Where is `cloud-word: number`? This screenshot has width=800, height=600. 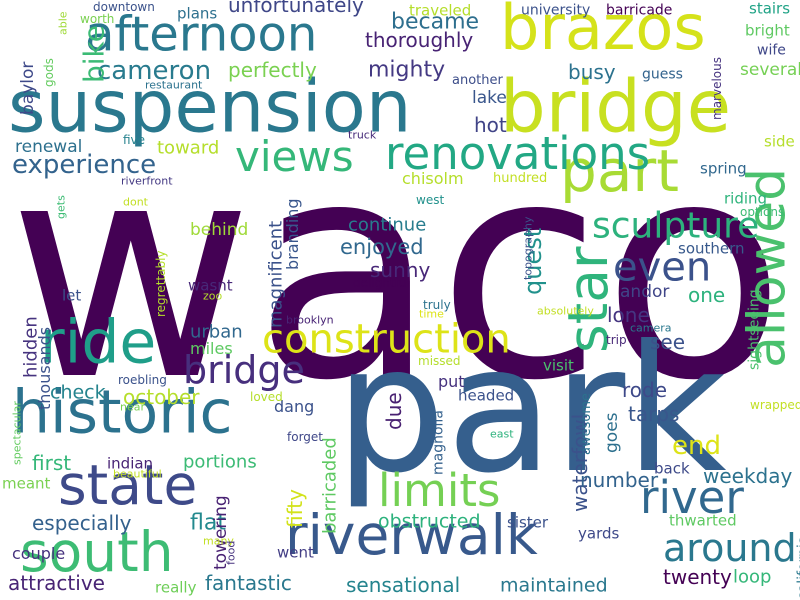
cloud-word: number is located at coordinates (619, 480).